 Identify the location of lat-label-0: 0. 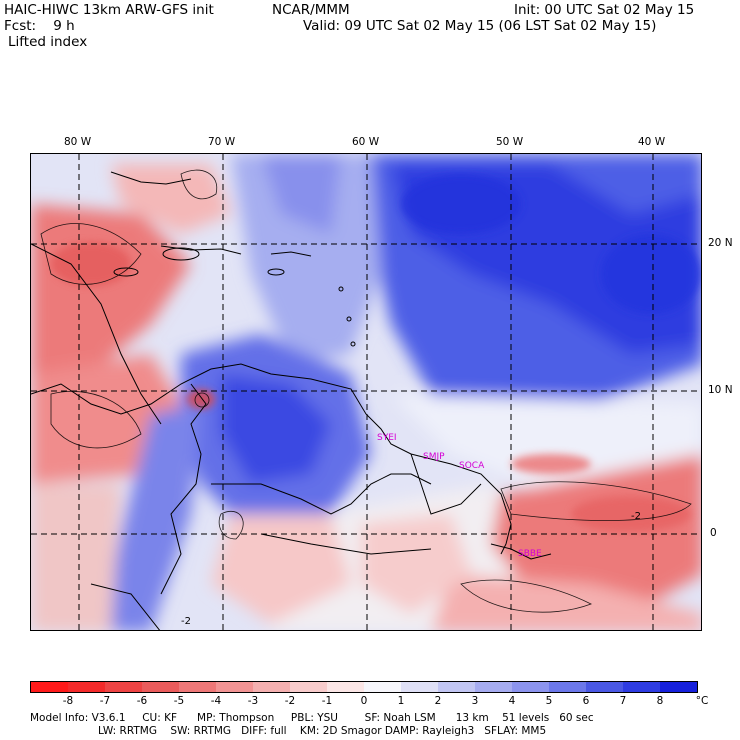
(713, 533).